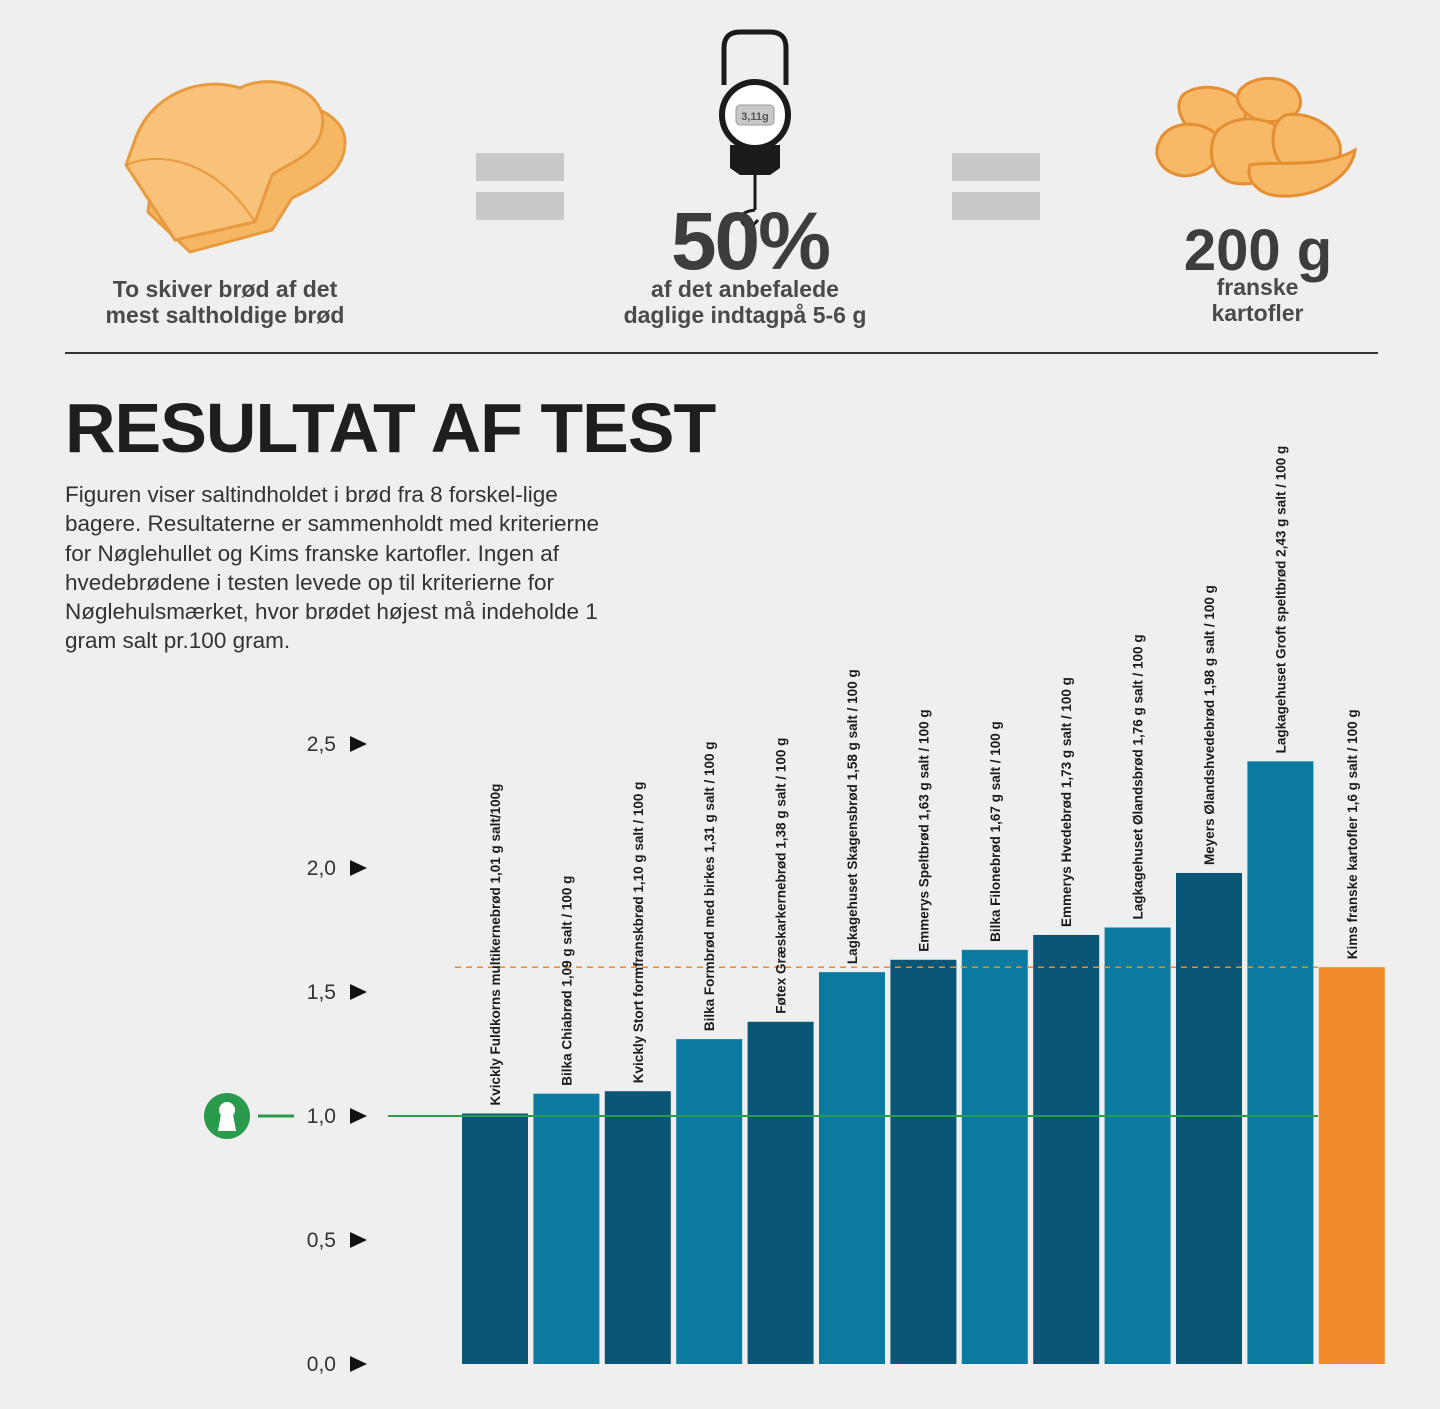 Image resolution: width=1440 pixels, height=1409 pixels. What do you see at coordinates (249, 1116) in the screenshot?
I see `keyhole-icon` at bounding box center [249, 1116].